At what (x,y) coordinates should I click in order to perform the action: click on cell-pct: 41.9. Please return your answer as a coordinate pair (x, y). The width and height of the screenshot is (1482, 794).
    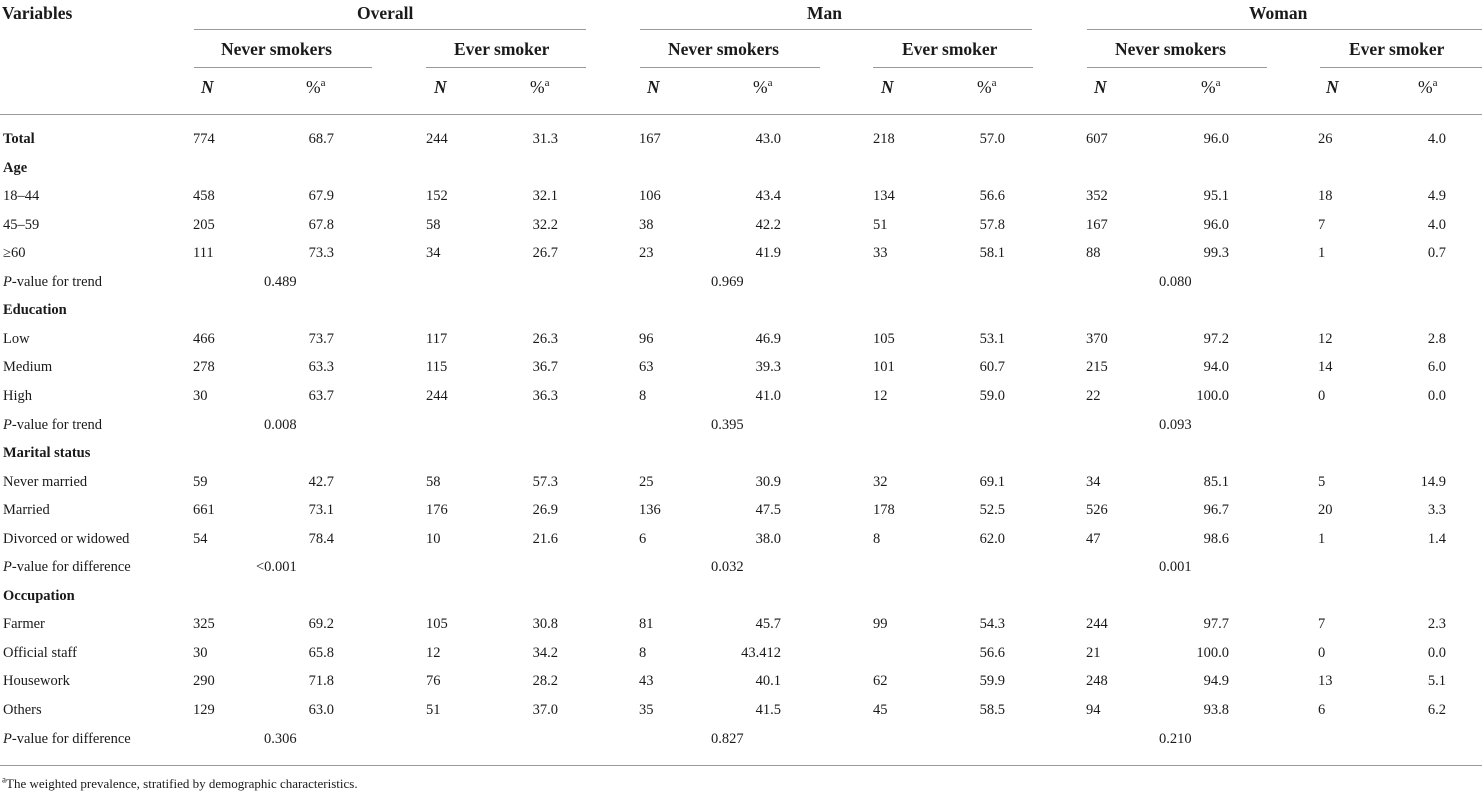
    Looking at the image, I should click on (768, 253).